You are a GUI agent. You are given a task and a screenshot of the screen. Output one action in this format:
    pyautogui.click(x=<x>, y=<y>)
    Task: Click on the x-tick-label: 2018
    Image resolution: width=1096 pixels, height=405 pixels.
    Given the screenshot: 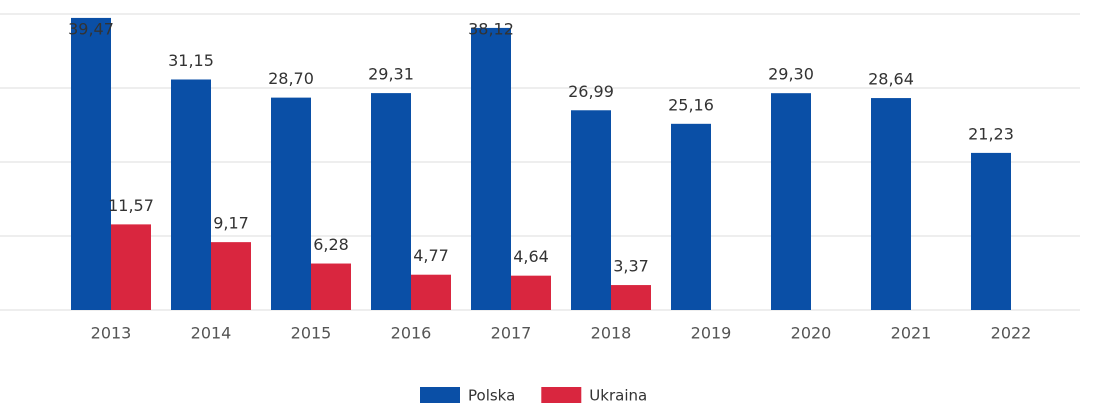 What is the action you would take?
    pyautogui.click(x=611, y=333)
    